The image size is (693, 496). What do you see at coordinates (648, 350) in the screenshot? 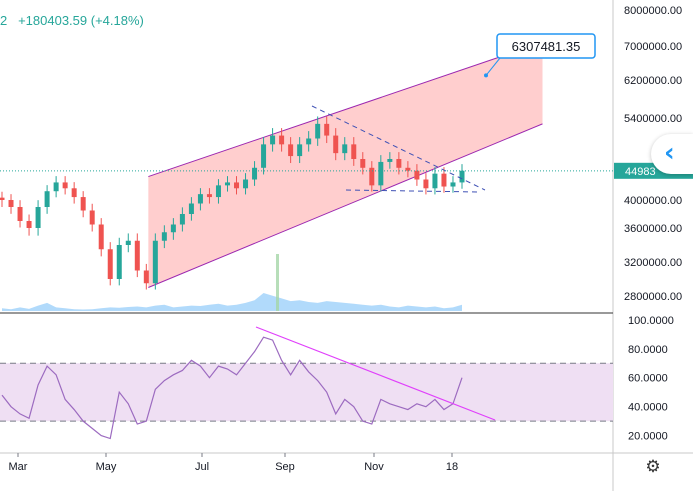
I see `rsi-tick-label: 80.0000` at bounding box center [648, 350].